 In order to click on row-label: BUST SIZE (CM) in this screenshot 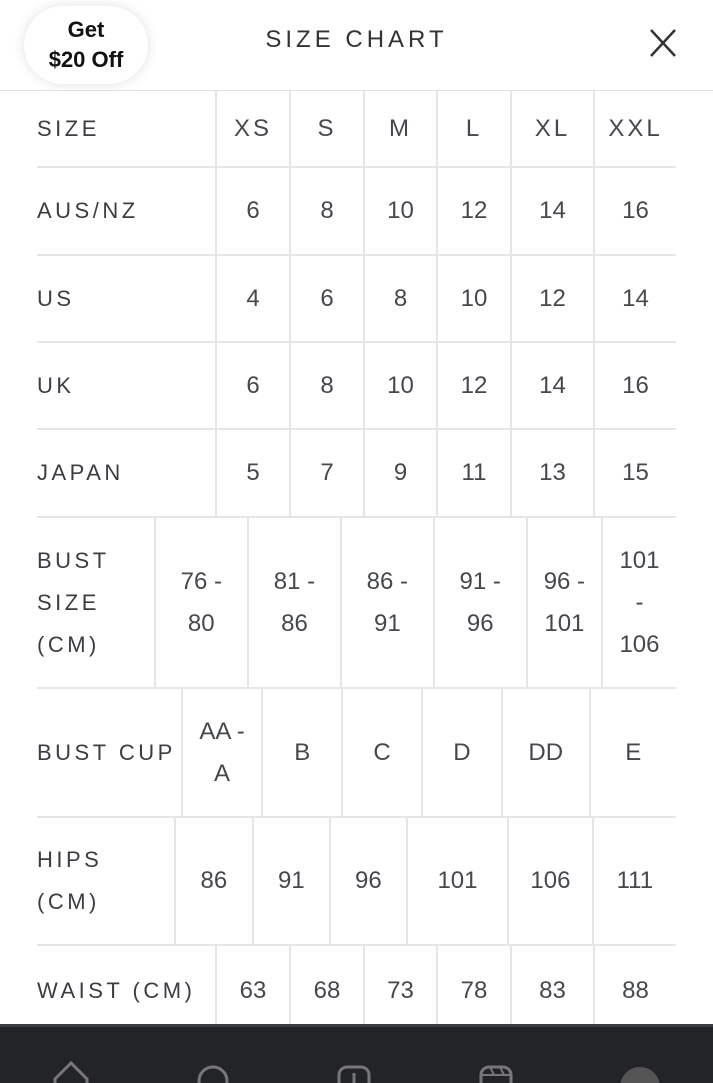, I will do `click(73, 602)`.